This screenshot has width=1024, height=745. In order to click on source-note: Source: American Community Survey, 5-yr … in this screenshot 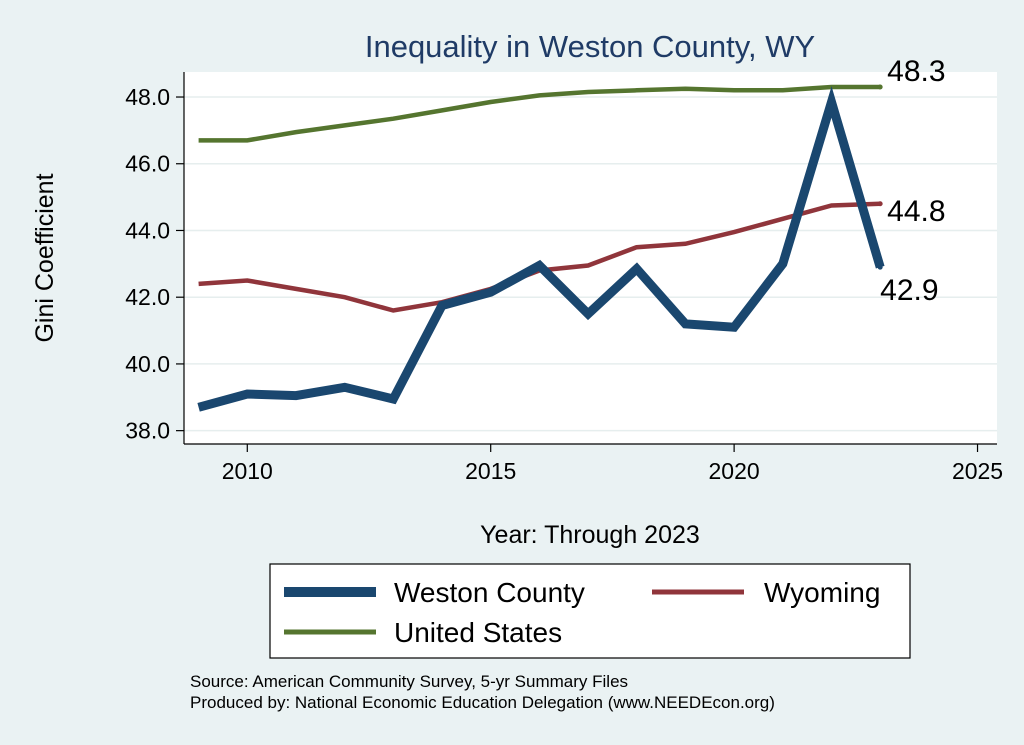, I will do `click(409, 681)`.